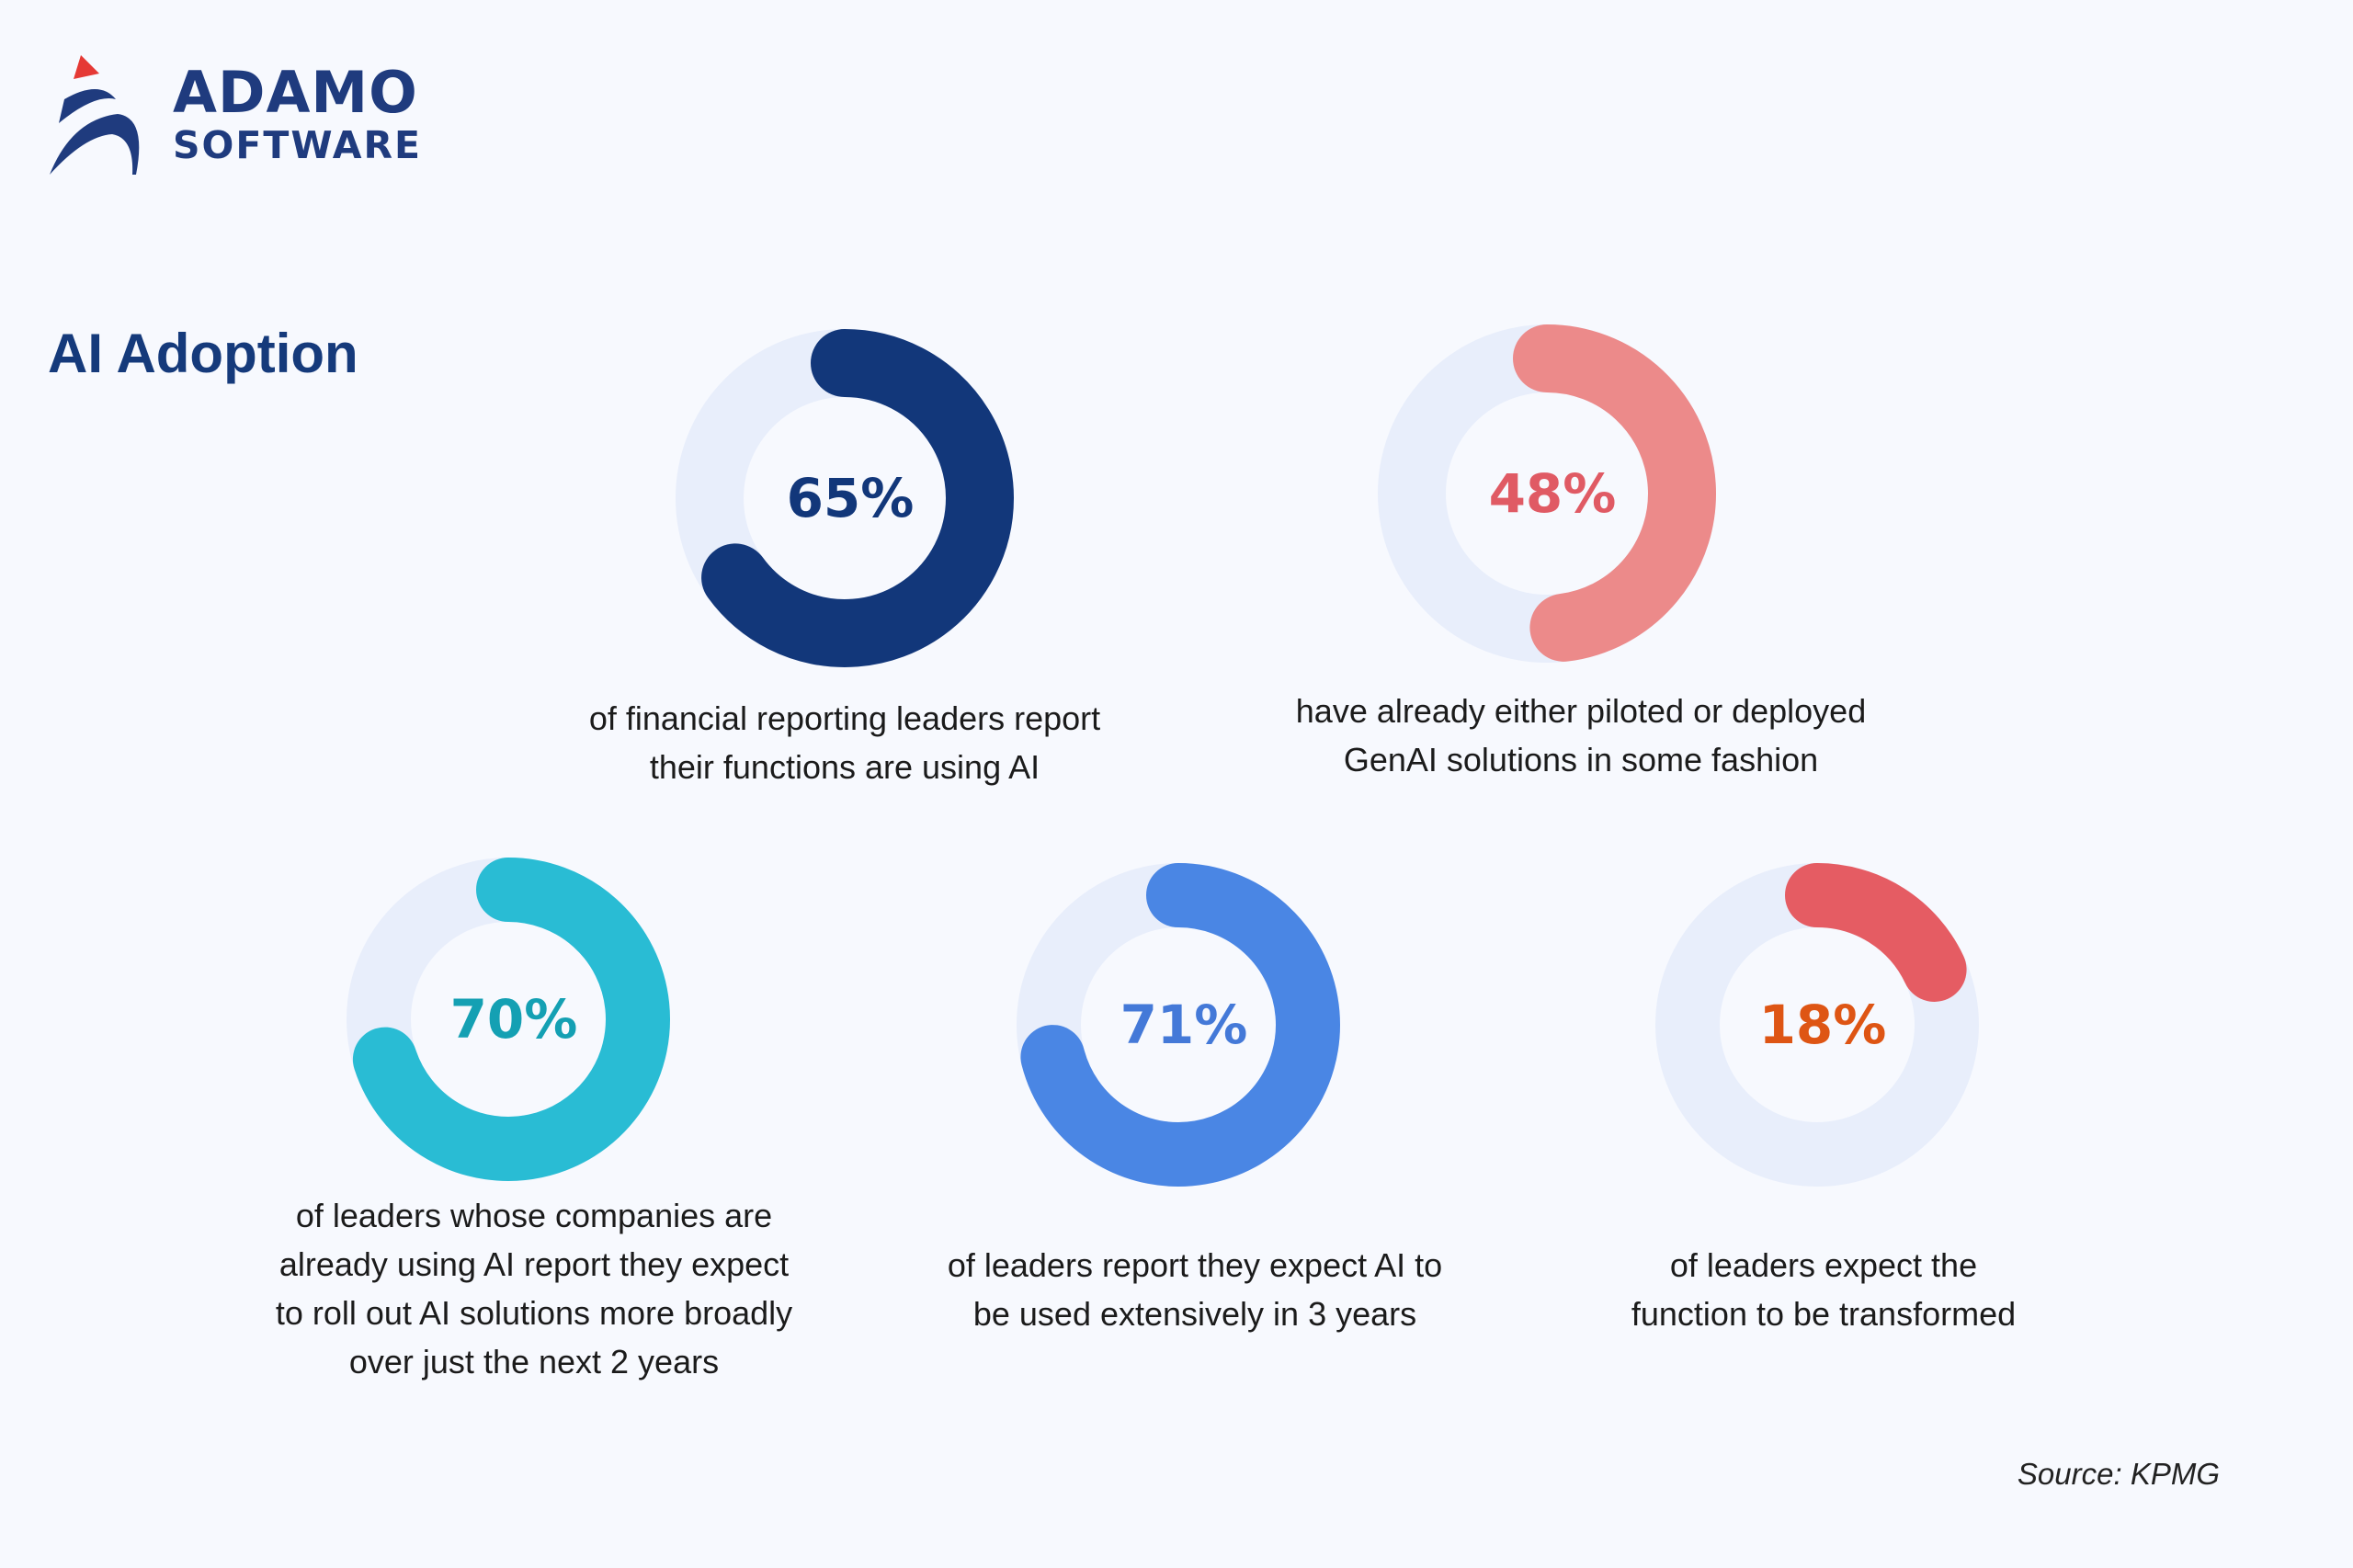 This screenshot has height=1568, width=2353. What do you see at coordinates (1823, 1025) in the screenshot?
I see `donut-percent-label: 18%` at bounding box center [1823, 1025].